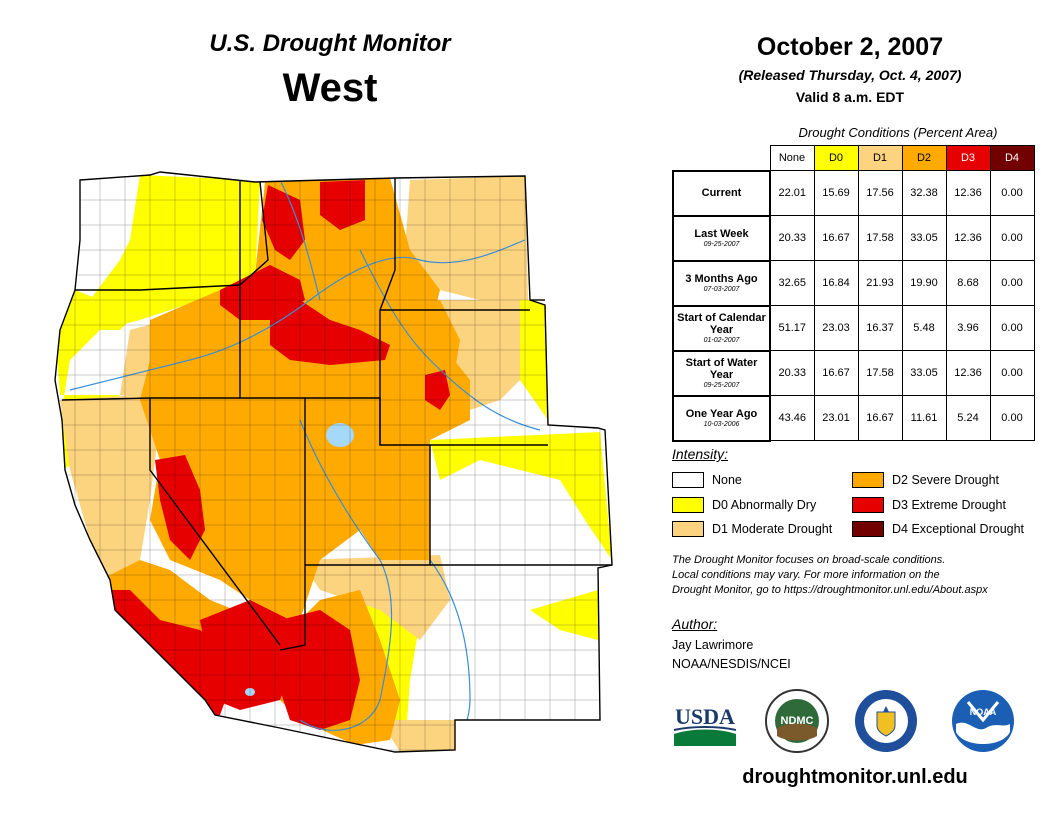 The width and height of the screenshot is (1056, 816). Describe the element at coordinates (968, 158) in the screenshot. I see `col-header-d3: D3` at that location.